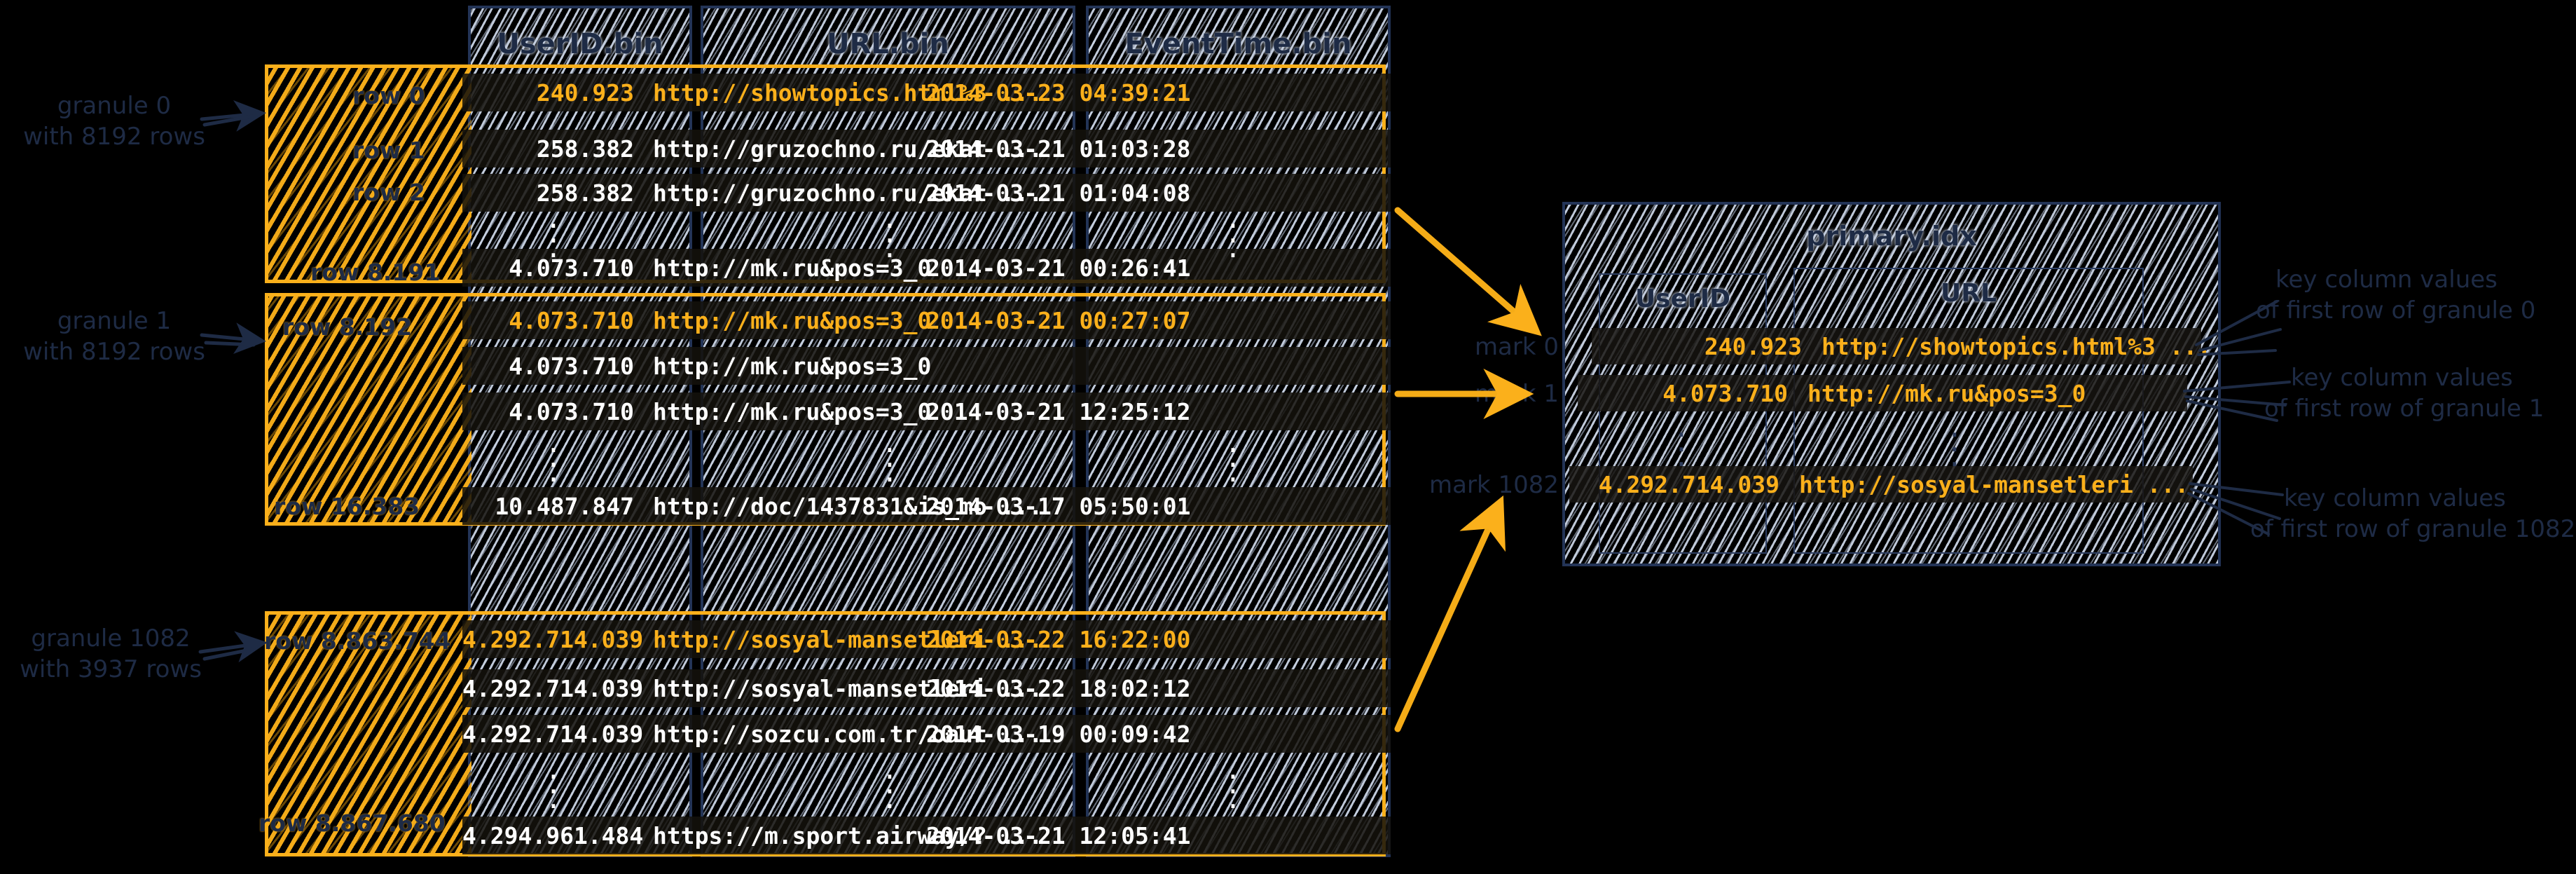 The height and width of the screenshot is (874, 2576). I want to click on granule-1-annotation: granule 1 with 8192 rows, so click(114, 336).